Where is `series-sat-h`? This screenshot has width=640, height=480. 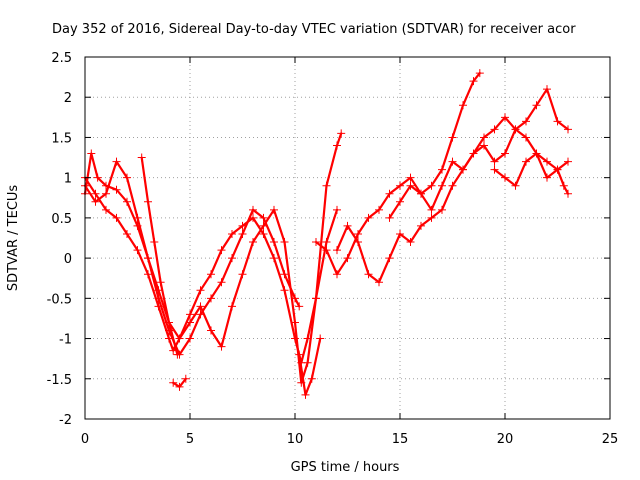 series-sat-h is located at coordinates (452, 206).